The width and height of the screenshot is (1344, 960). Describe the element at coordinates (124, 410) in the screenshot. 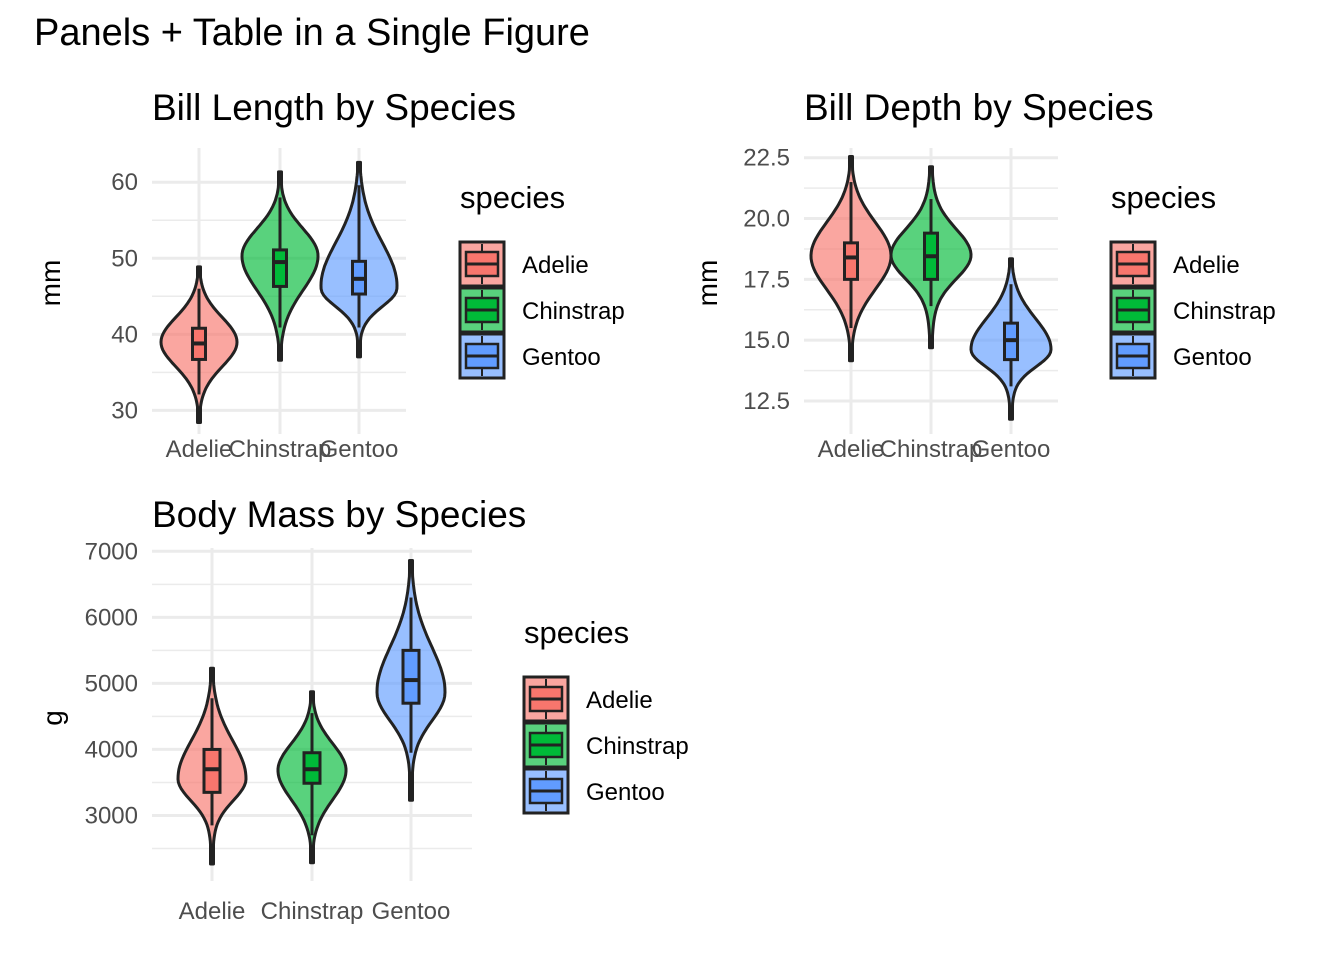

I see `y-tick-label: 30` at that location.